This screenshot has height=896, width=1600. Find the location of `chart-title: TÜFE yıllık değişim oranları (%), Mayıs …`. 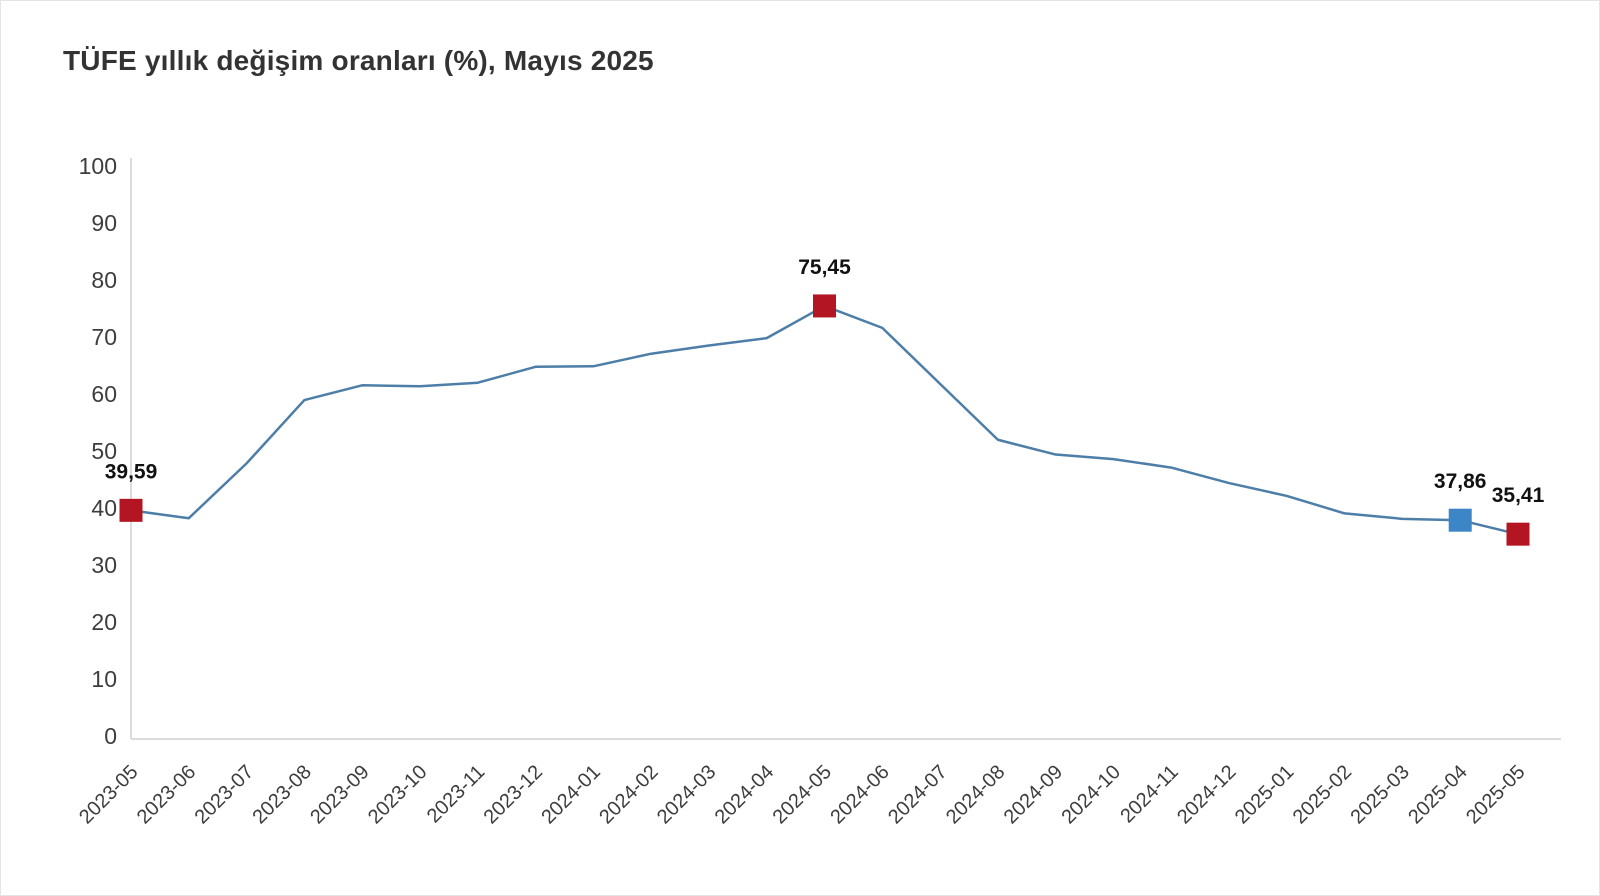

chart-title: TÜFE yıllık değişim oranları (%), Mayıs … is located at coordinates (358, 60).